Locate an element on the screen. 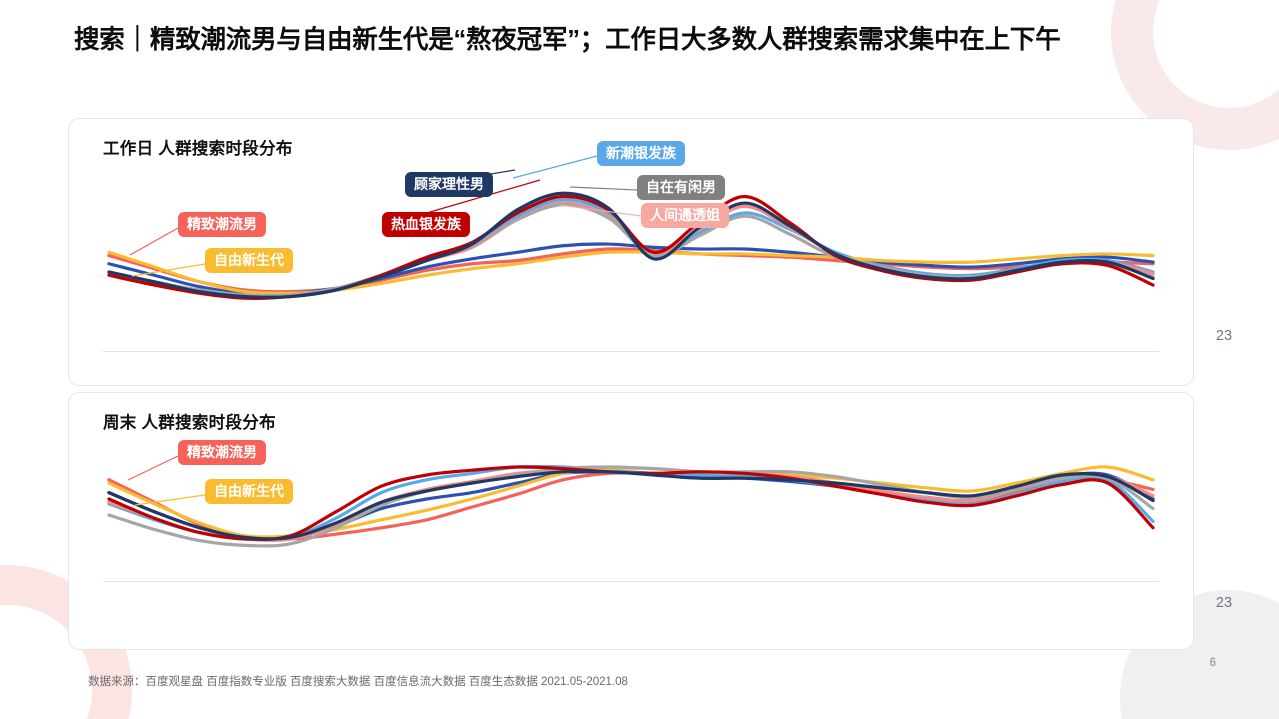 This screenshot has height=719, width=1279. chart-callout-badge: 自在有闲男 is located at coordinates (681, 188).